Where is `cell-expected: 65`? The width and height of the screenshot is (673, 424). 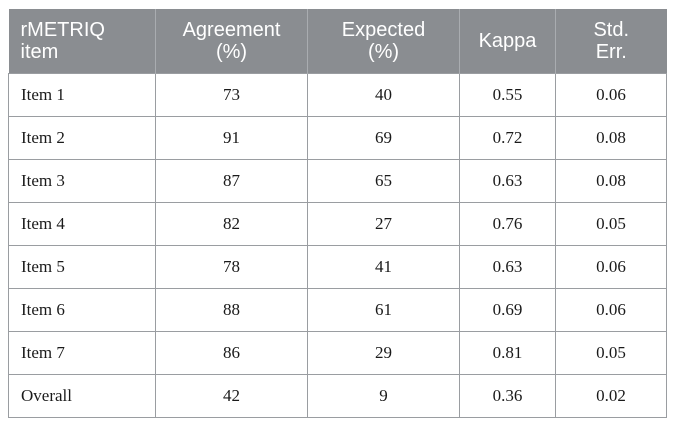
cell-expected: 65 is located at coordinates (383, 180).